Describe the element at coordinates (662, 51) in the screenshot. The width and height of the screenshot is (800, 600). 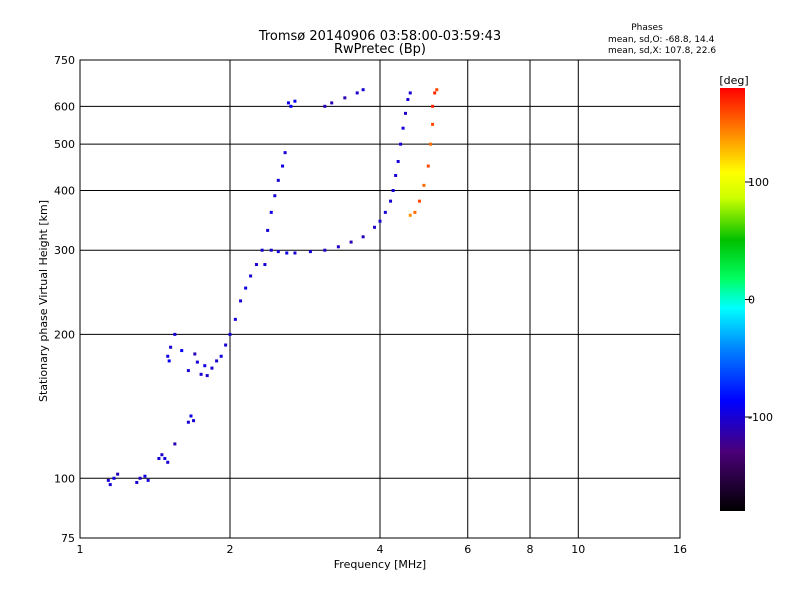
I see `info-mean-x: mean, sd,X: 107.8, 22.6` at that location.